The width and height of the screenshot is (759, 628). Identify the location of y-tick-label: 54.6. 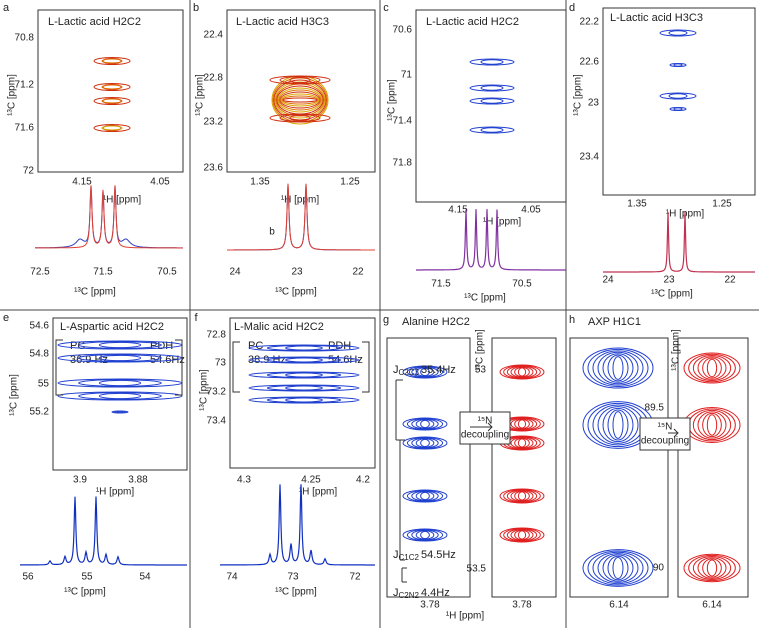
(40, 326).